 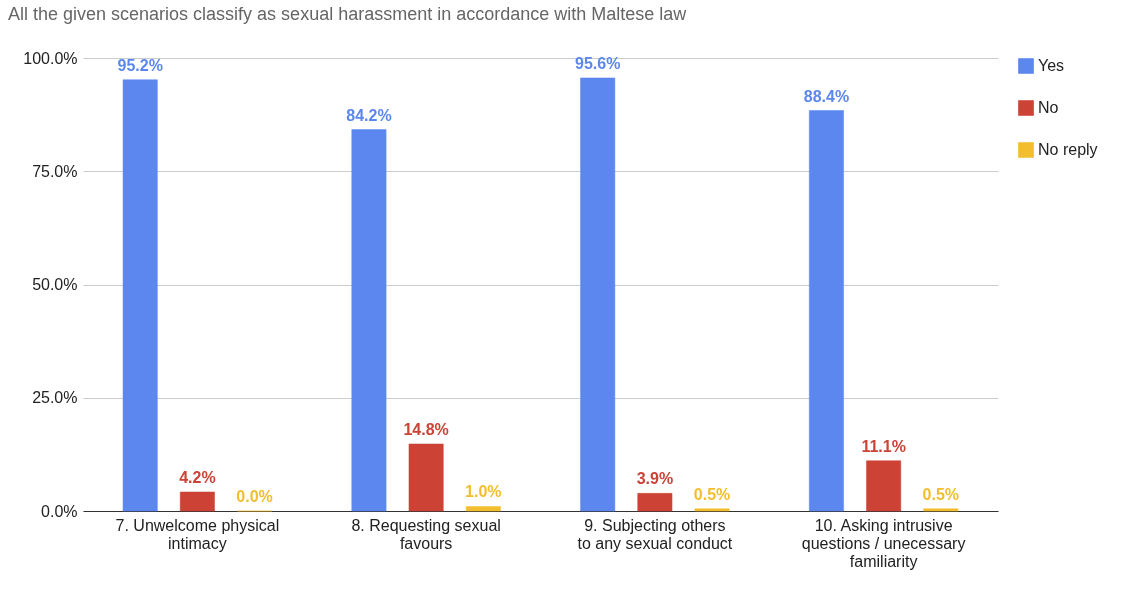 I want to click on y-tick-label: 100.0%, so click(x=50, y=58).